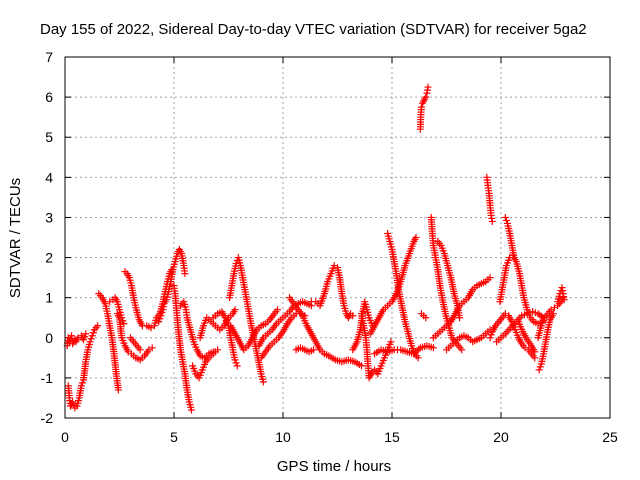 The height and width of the screenshot is (480, 640). I want to click on y-tick-label: 6, so click(49, 97).